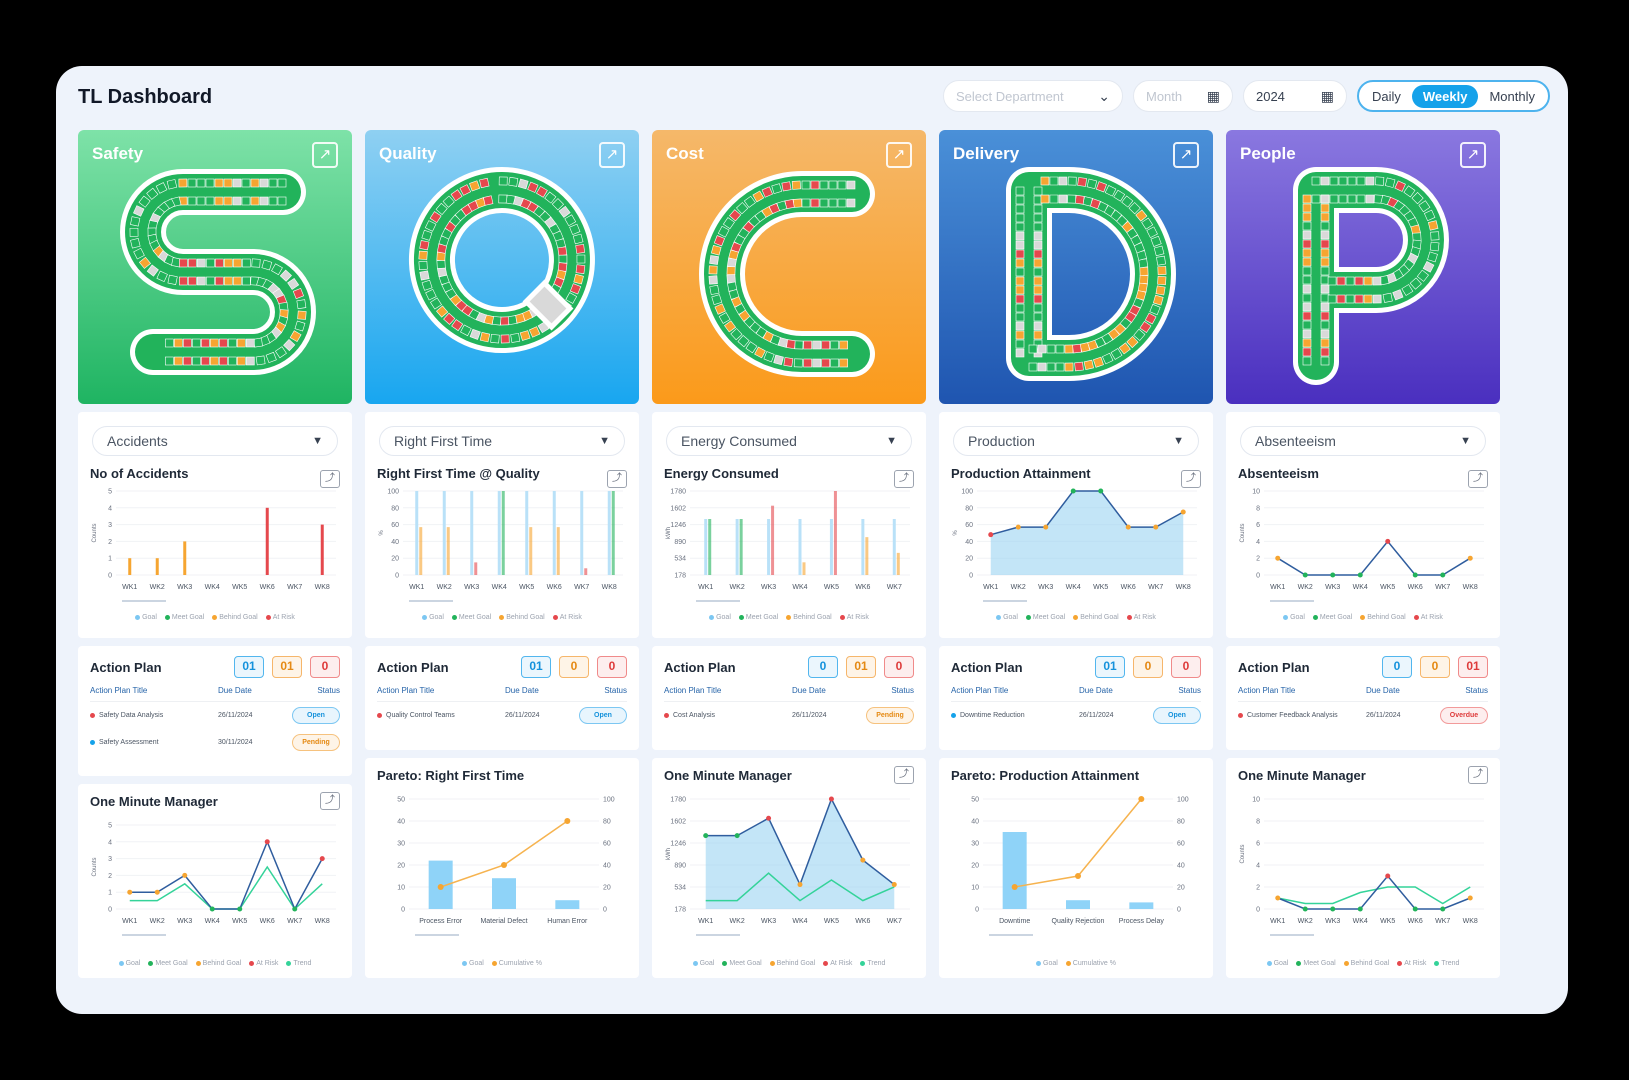  What do you see at coordinates (1032, 96) in the screenshot?
I see `department-select: Select Department ⌄` at bounding box center [1032, 96].